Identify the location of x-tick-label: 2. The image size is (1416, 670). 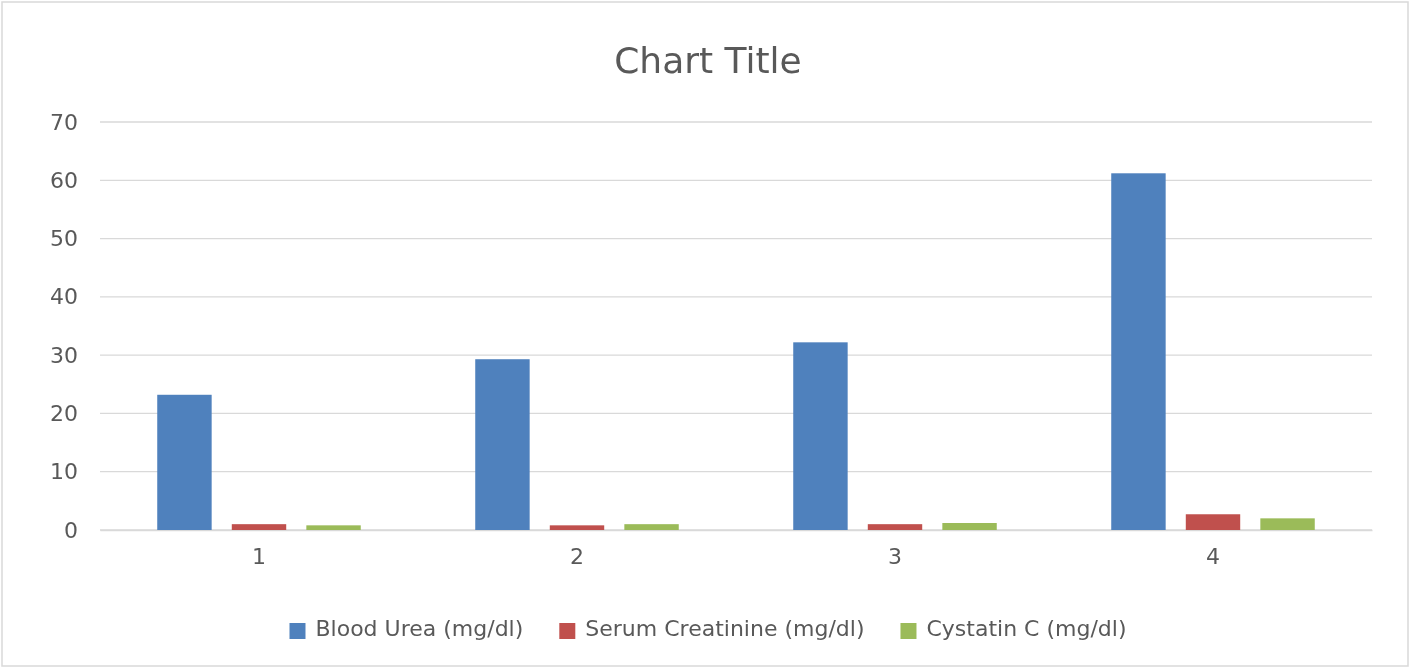
(577, 556).